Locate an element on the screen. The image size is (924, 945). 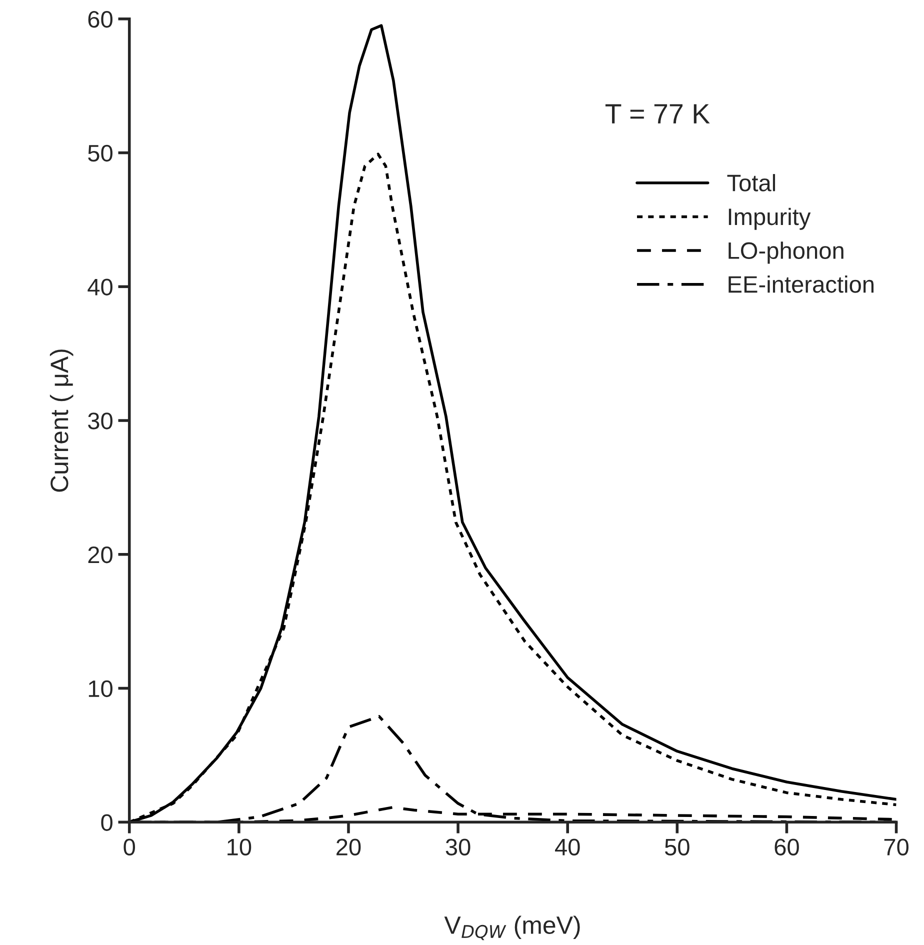
legend-label: LO-phonon is located at coordinates (786, 253).